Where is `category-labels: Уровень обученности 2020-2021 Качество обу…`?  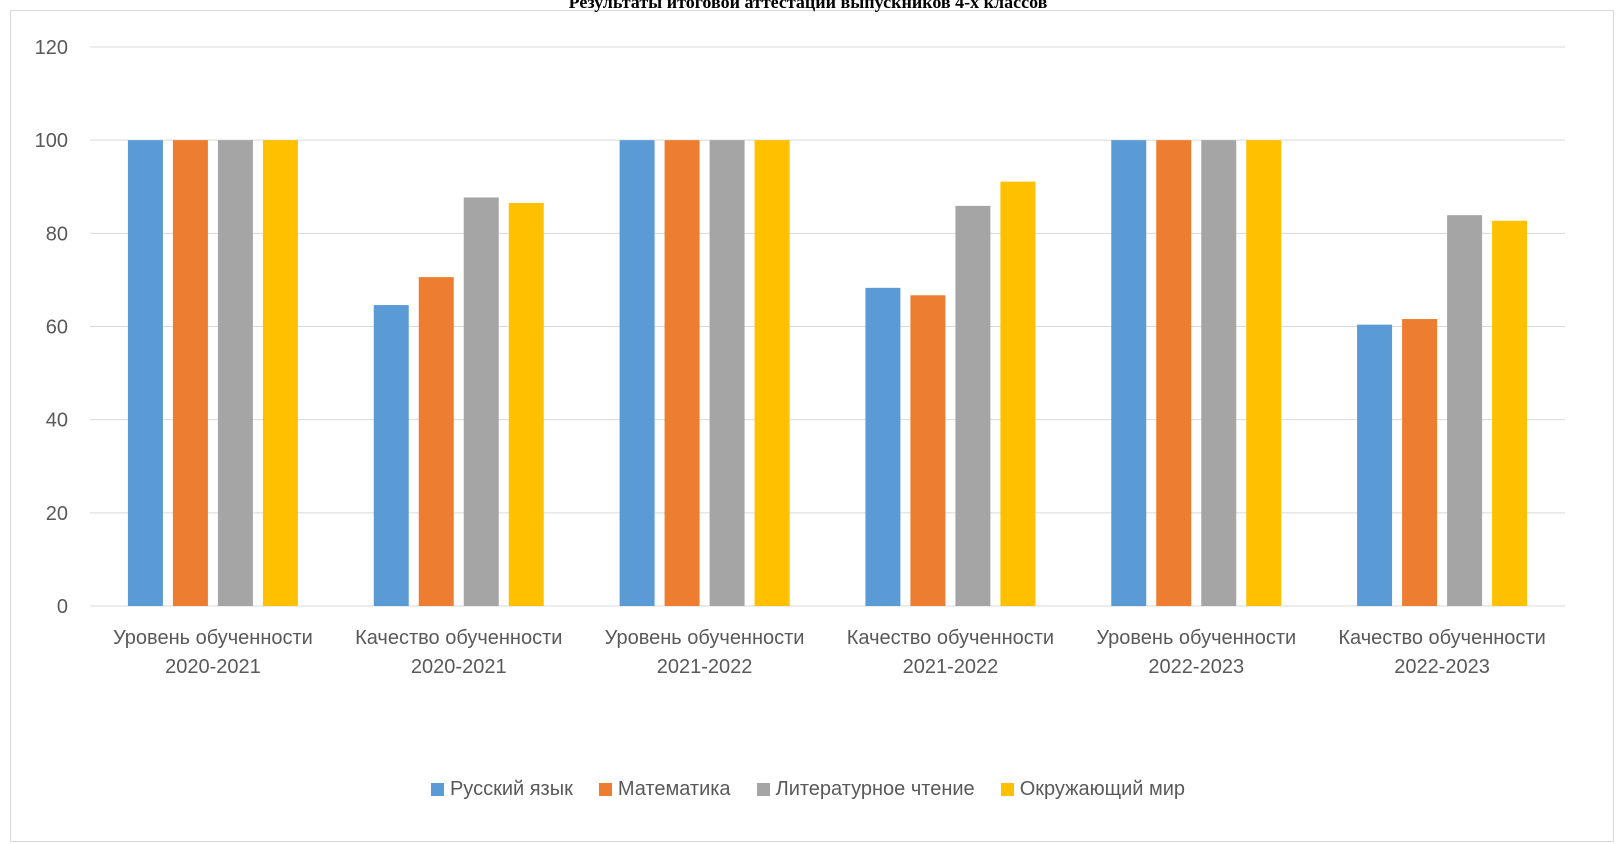
category-labels: Уровень обученности 2020-2021 Качество обу… is located at coordinates (829, 652).